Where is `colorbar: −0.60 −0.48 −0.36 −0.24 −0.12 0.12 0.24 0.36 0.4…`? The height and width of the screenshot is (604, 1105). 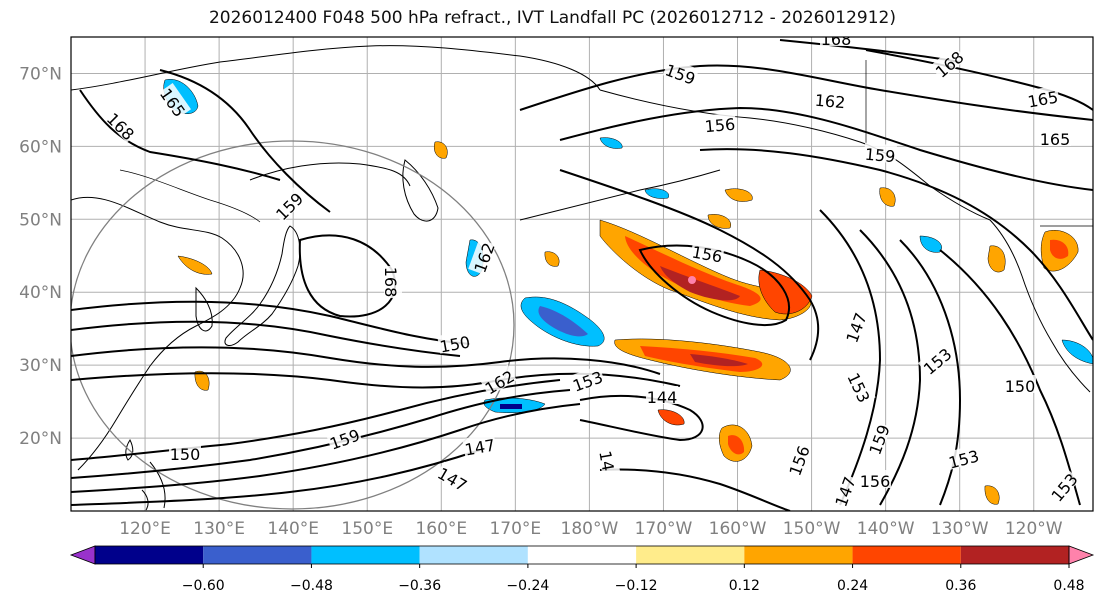
colorbar: −0.60 −0.48 −0.36 −0.24 −0.12 0.12 0.24 0.36 0.4… is located at coordinates (582, 569).